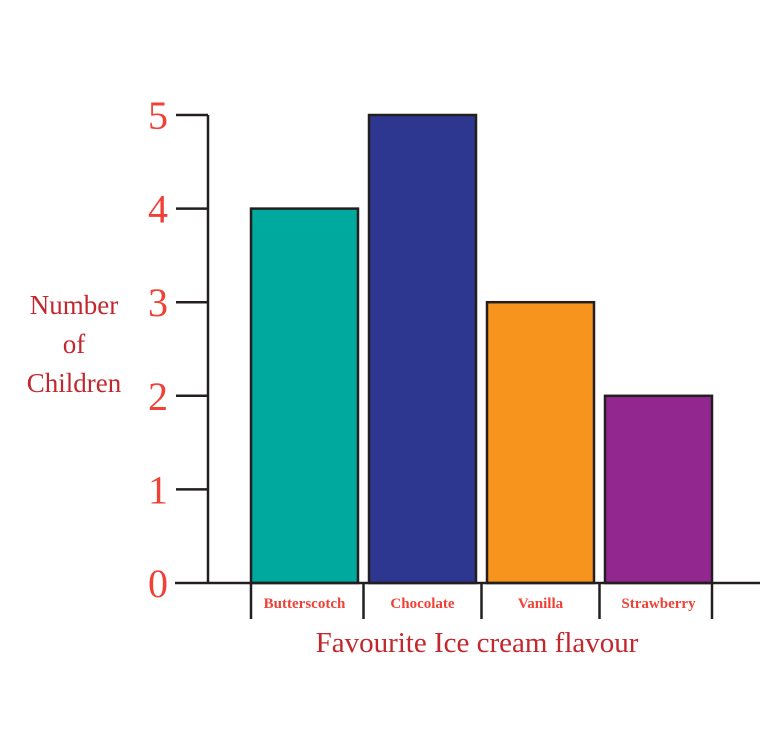  Describe the element at coordinates (158, 209) in the screenshot. I see `y-tick-label: 4` at that location.